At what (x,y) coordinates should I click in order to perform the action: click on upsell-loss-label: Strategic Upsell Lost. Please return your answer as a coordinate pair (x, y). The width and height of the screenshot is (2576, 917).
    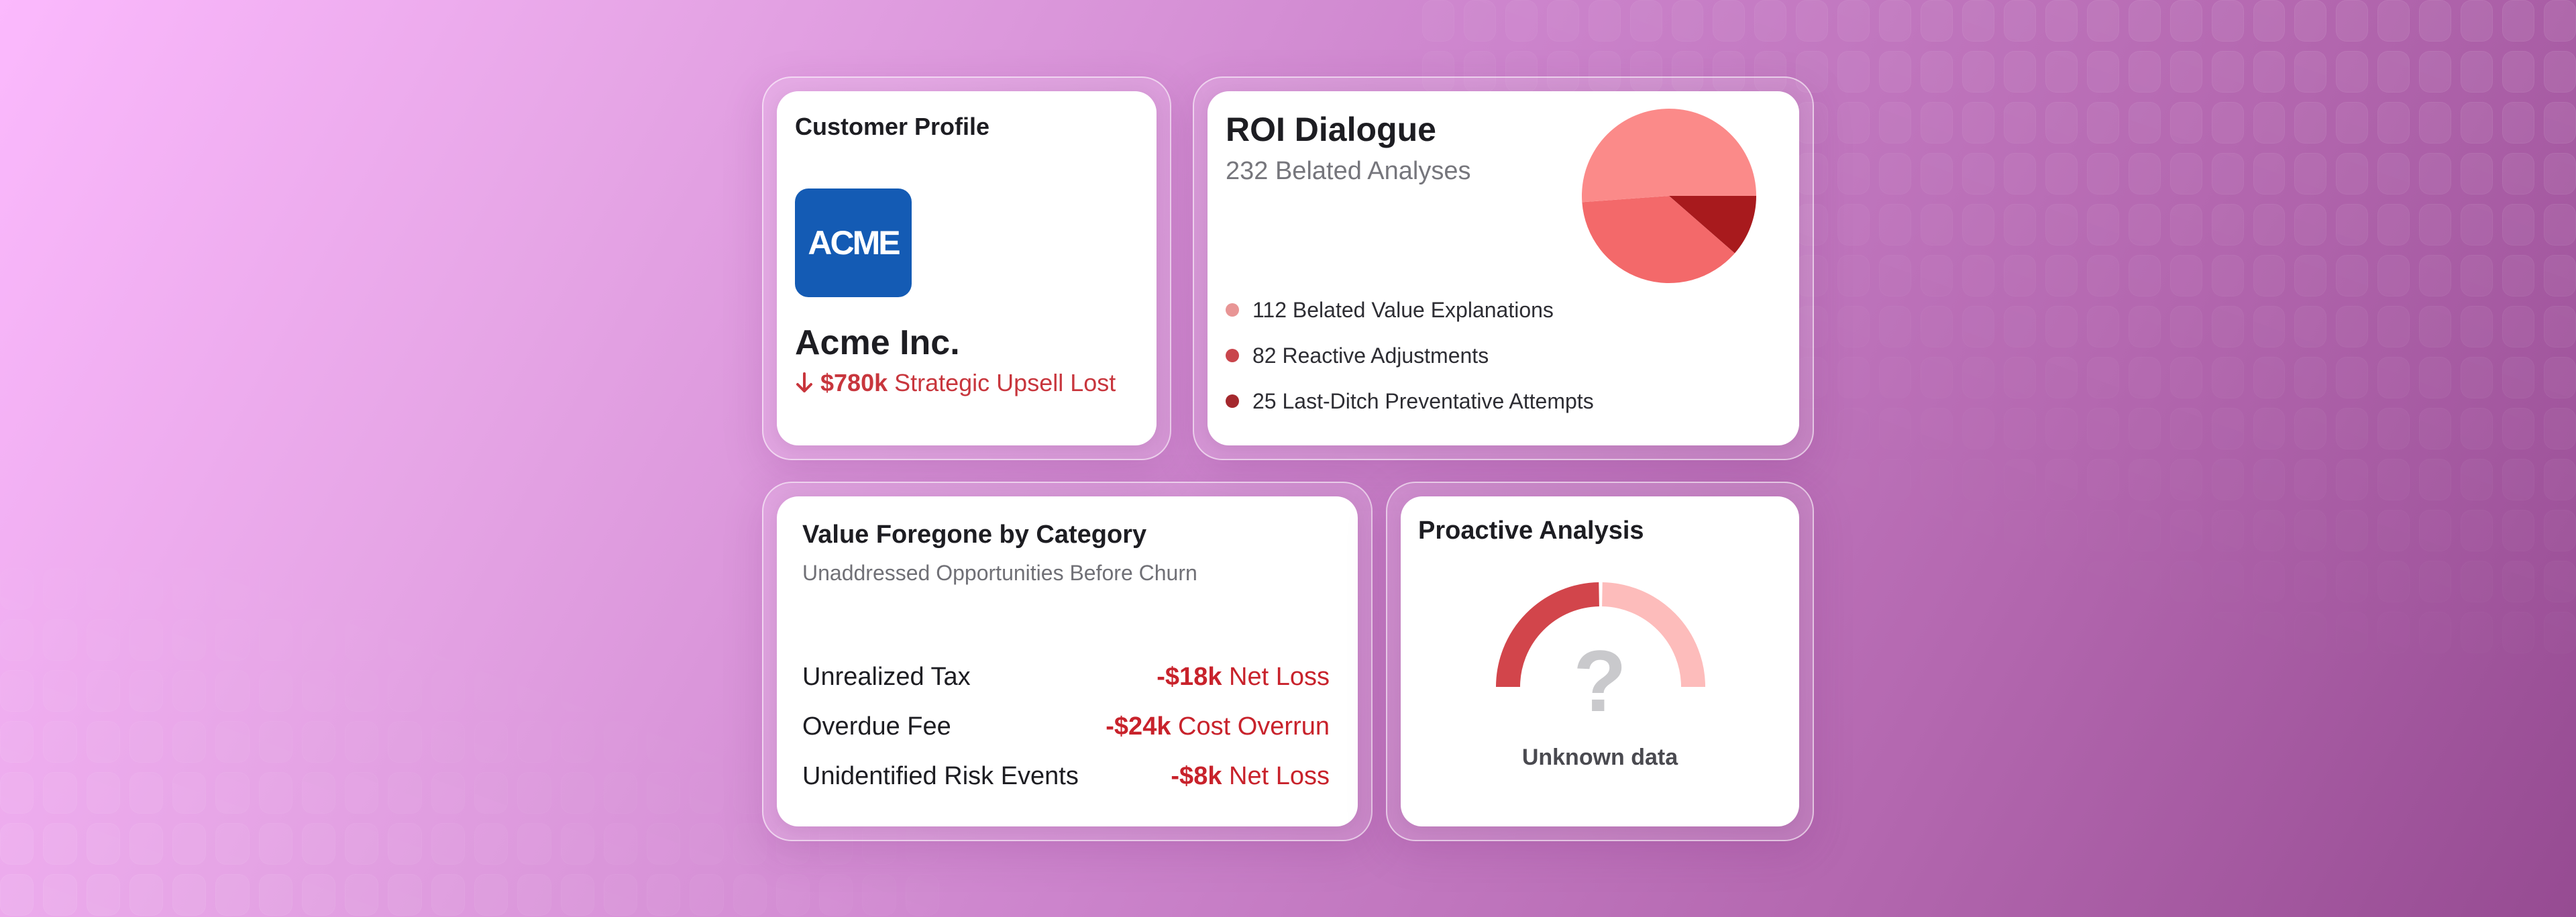
    Looking at the image, I should click on (1005, 382).